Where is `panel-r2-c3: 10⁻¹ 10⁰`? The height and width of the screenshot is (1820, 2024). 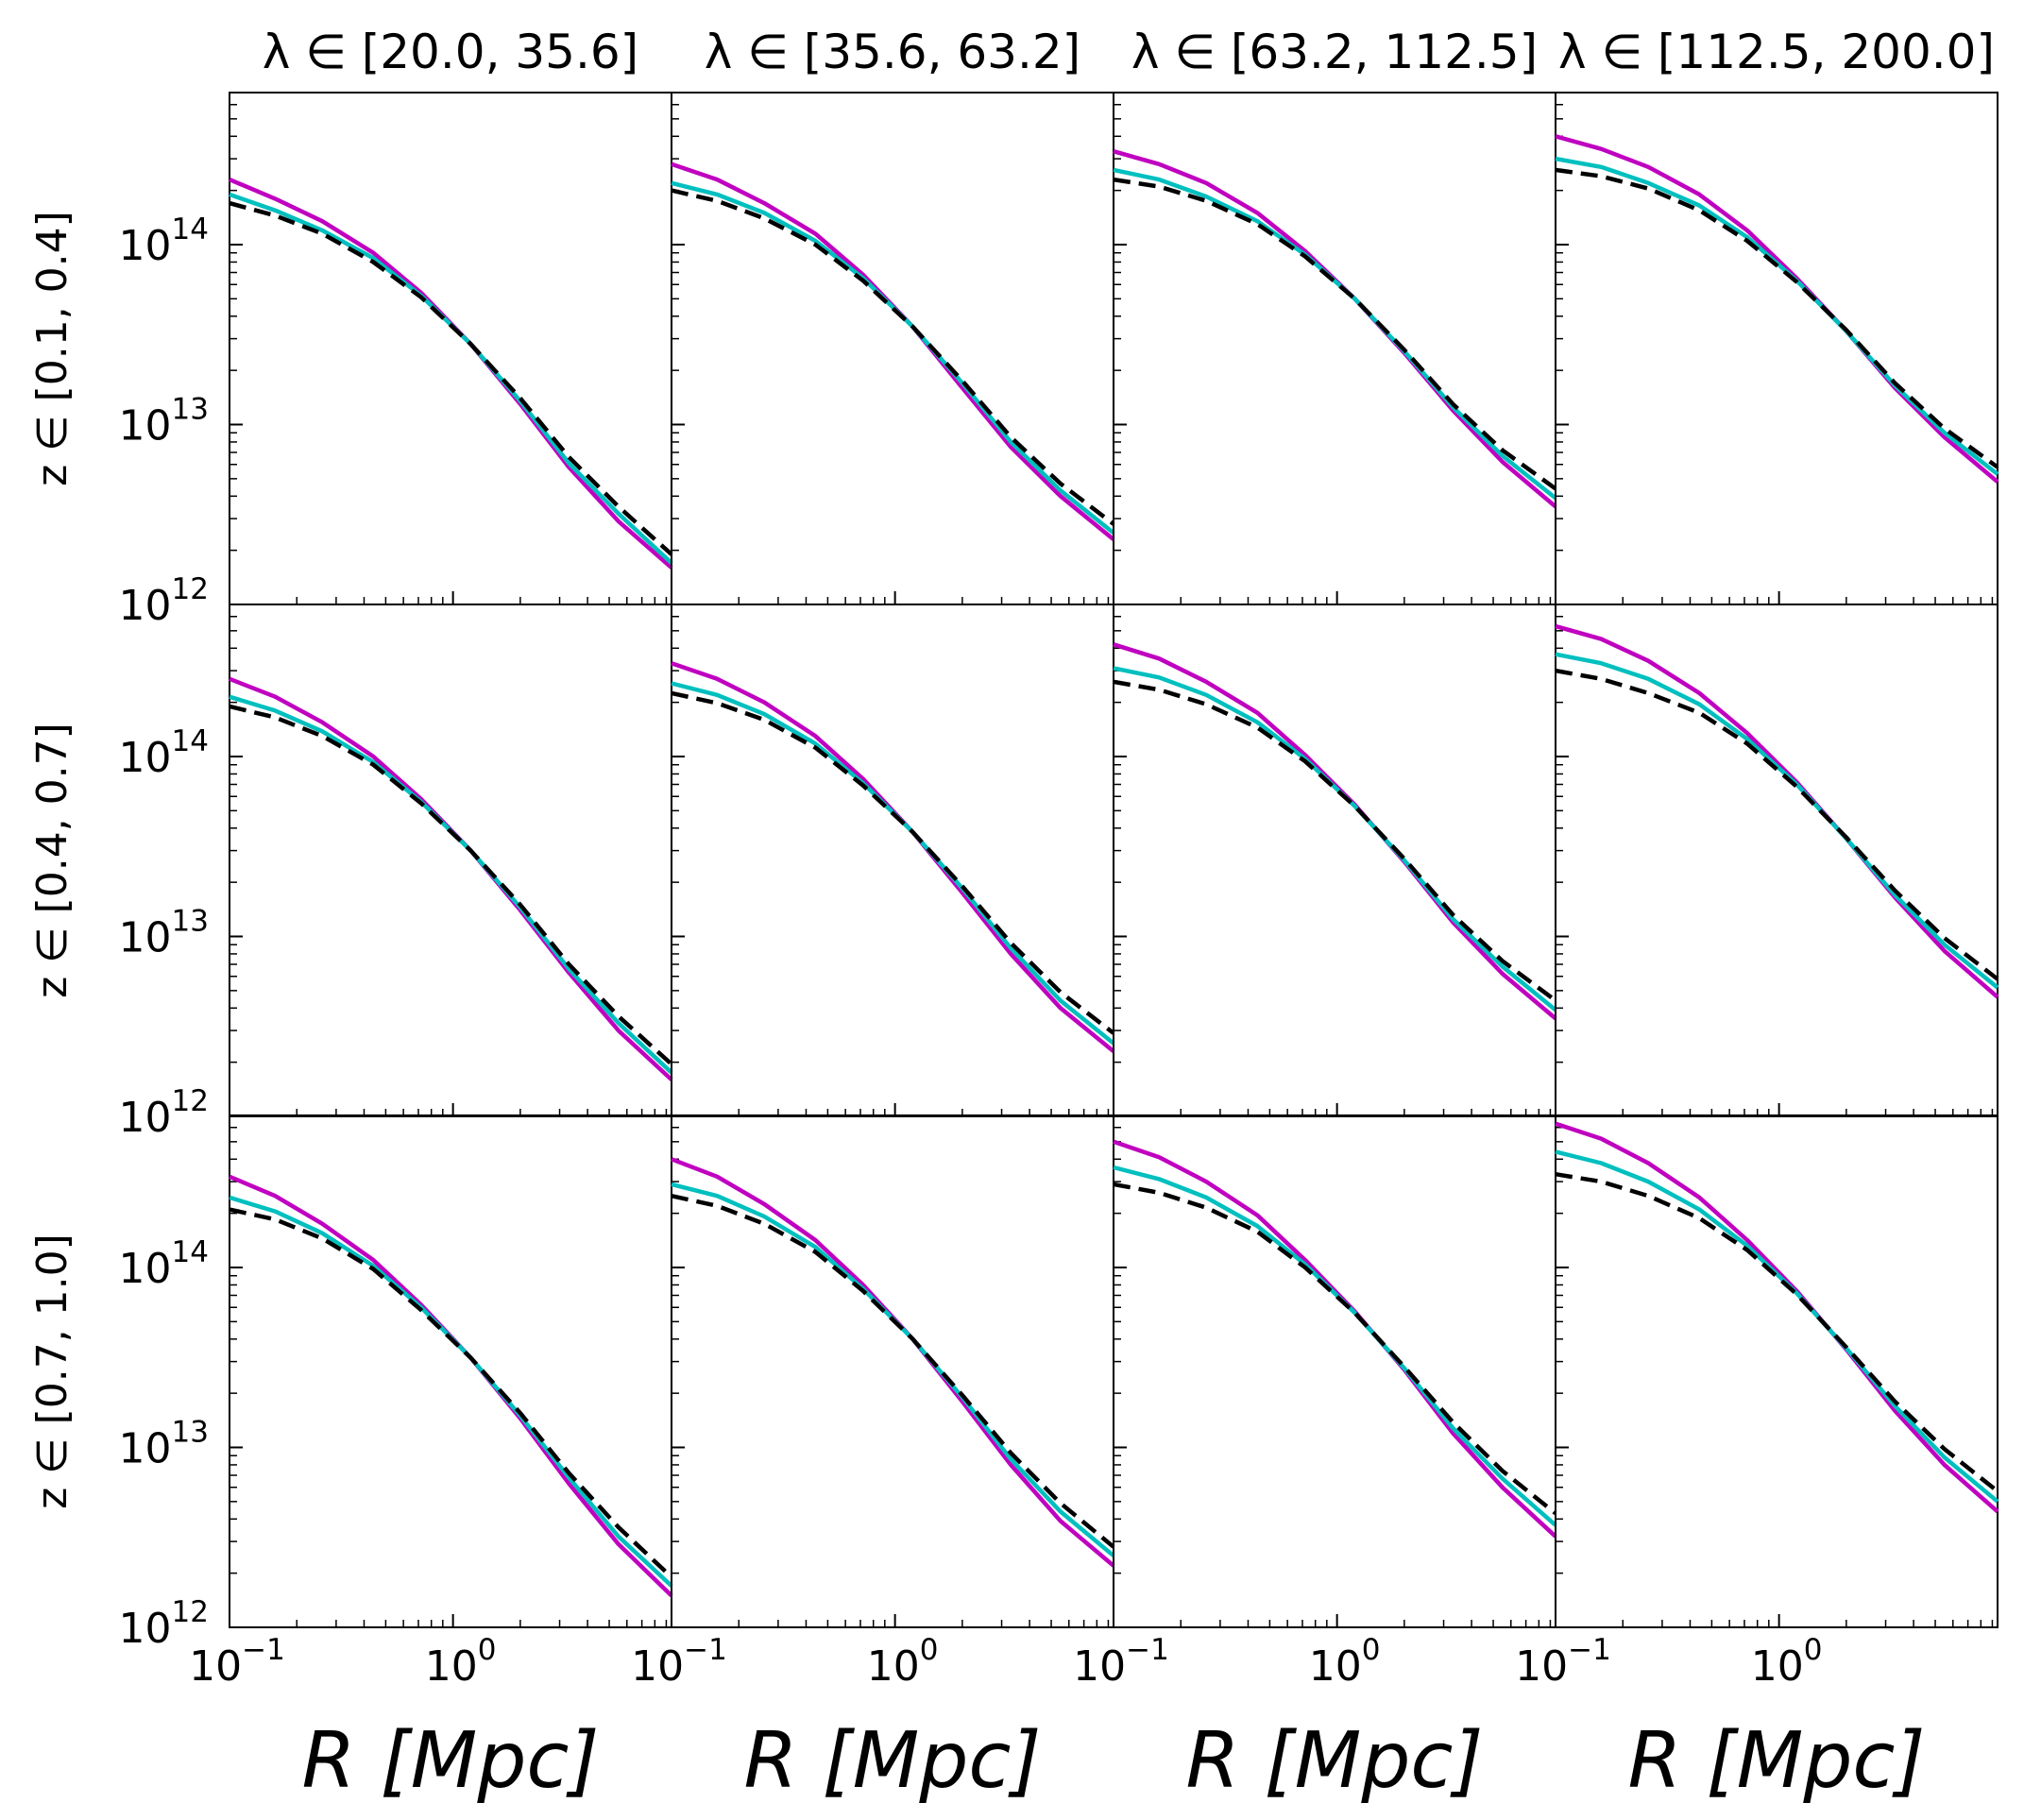 panel-r2-c3: 10⁻¹ 10⁰ is located at coordinates (1757, 1402).